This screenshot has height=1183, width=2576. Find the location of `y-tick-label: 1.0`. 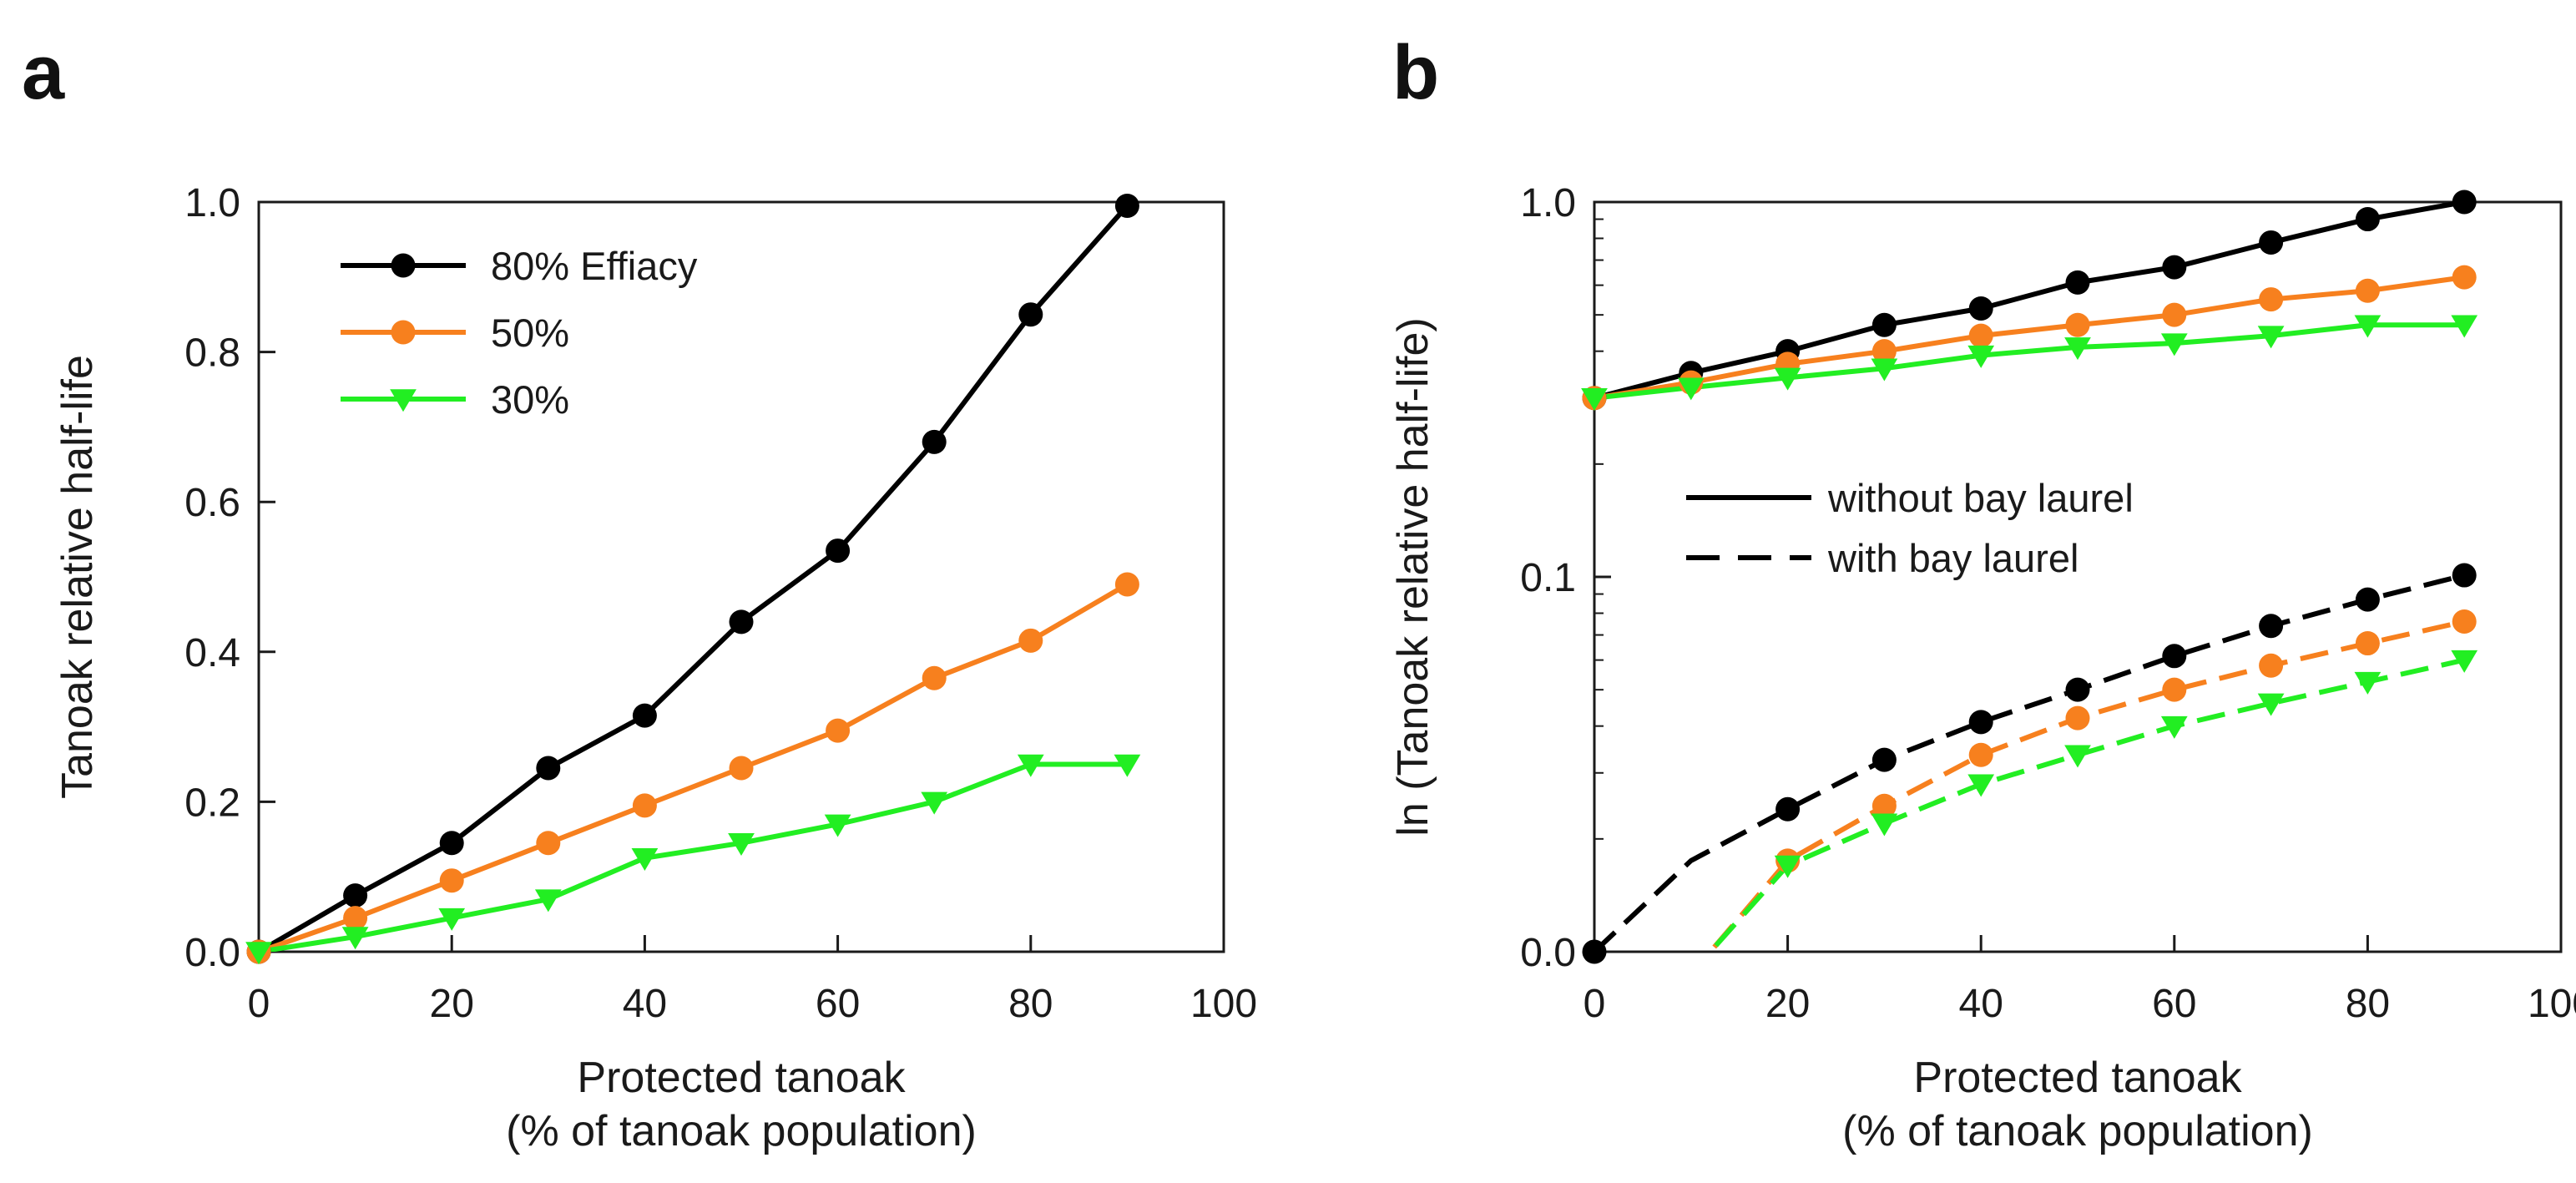

y-tick-label: 1.0 is located at coordinates (212, 203).